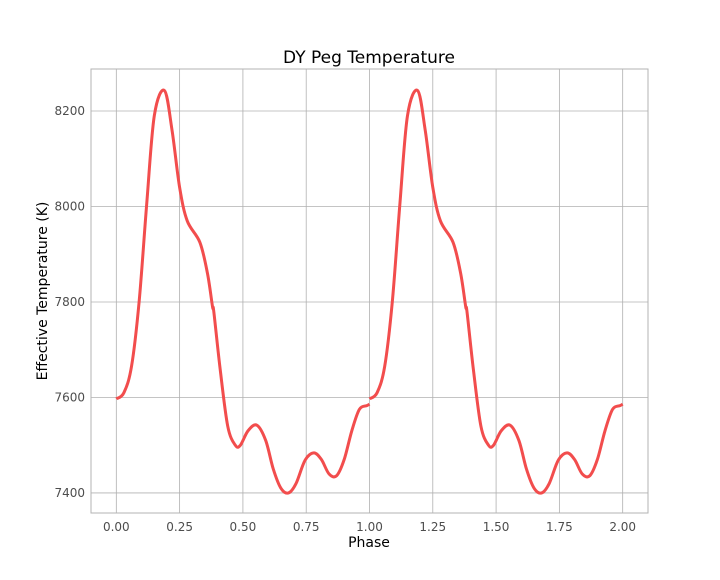 The height and width of the screenshot is (580, 720). I want to click on x-tick-label: 0.75, so click(306, 527).